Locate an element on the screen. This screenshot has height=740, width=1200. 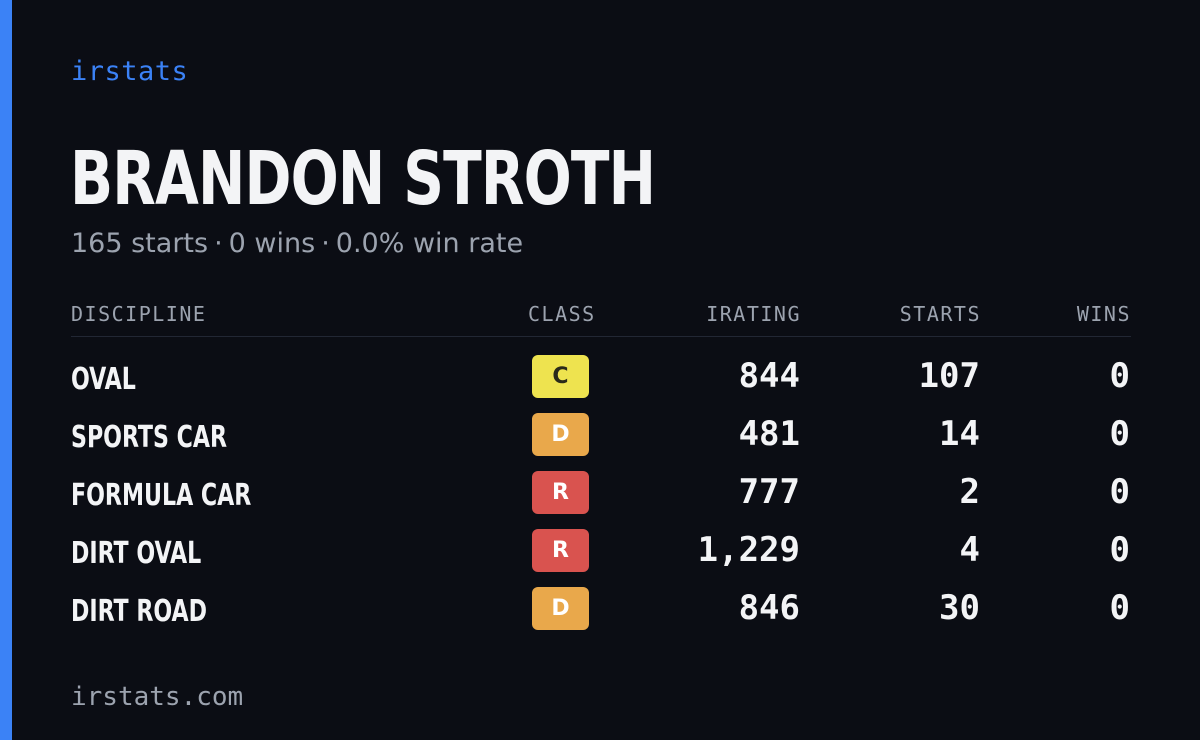
starts-value: 14 is located at coordinates (959, 434).